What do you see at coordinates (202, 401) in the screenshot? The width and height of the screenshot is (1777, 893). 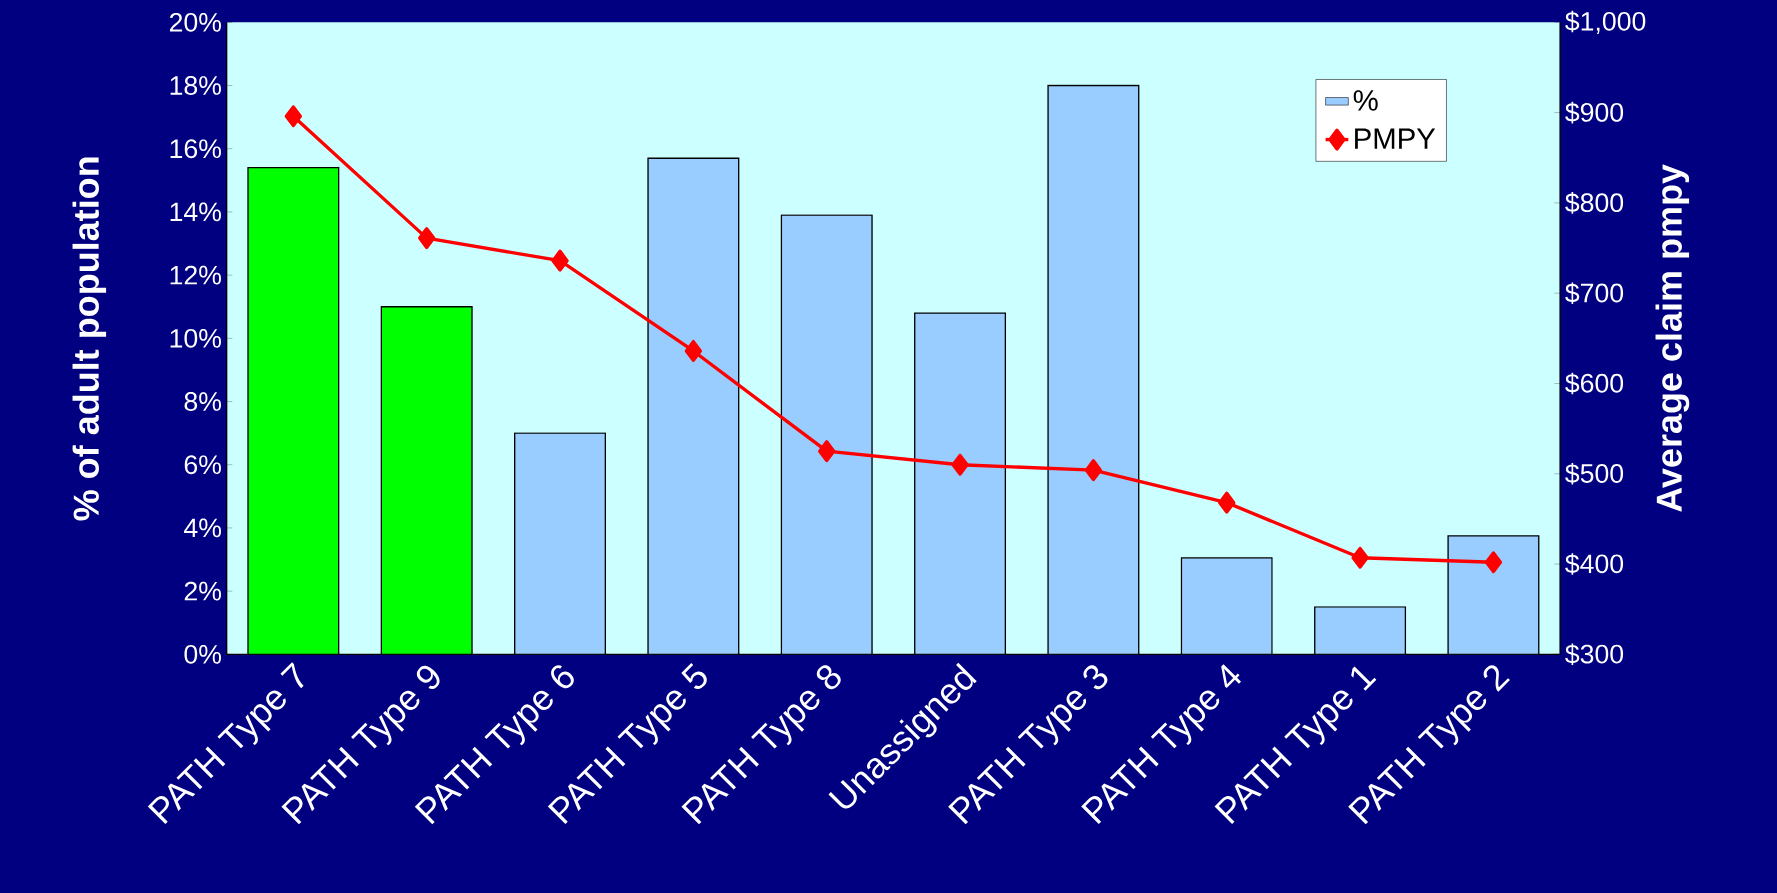 I see `y-tick-label: 8%` at bounding box center [202, 401].